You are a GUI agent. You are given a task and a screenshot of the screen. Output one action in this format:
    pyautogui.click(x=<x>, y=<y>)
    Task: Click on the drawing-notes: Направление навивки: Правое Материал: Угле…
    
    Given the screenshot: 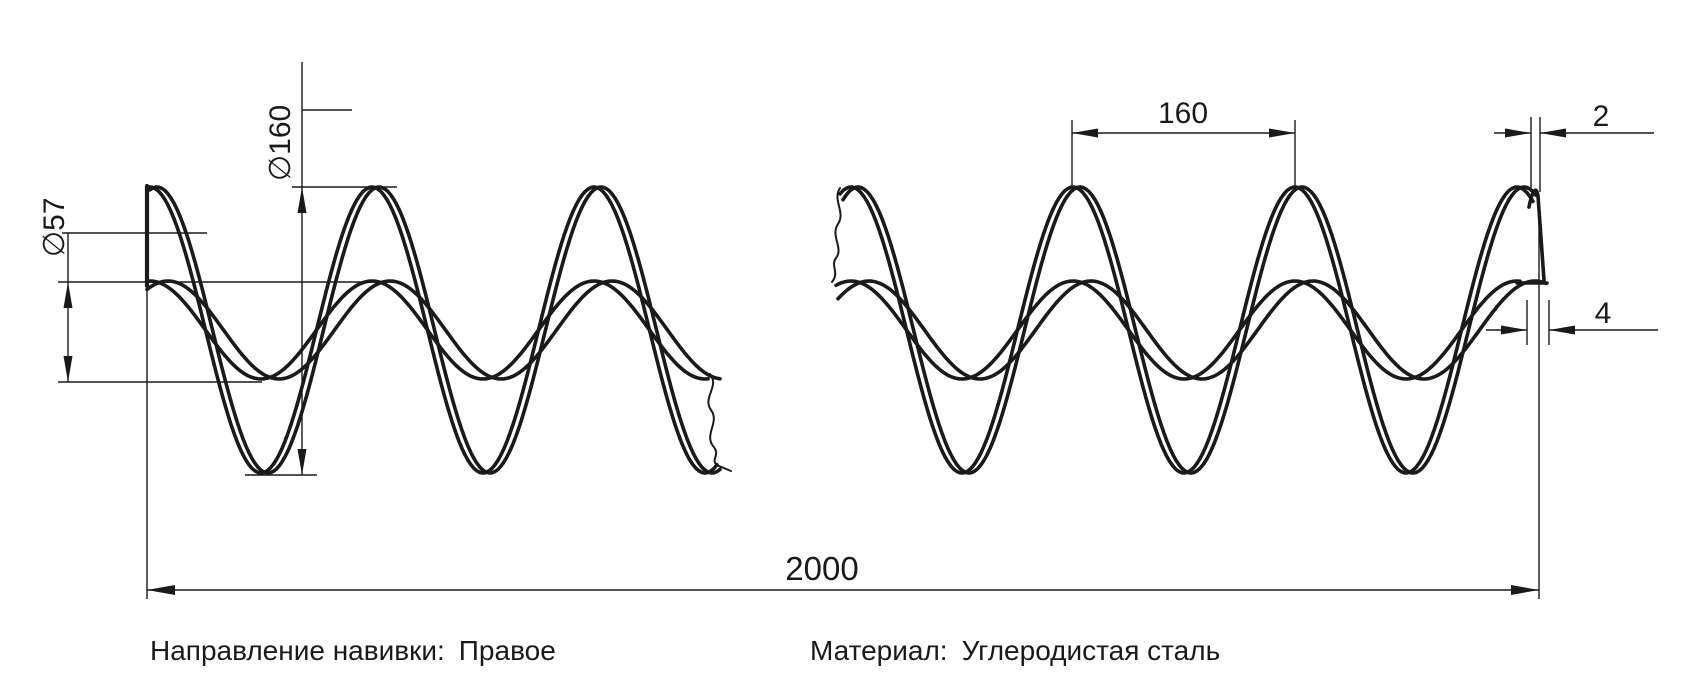 What is the action you would take?
    pyautogui.click(x=685, y=650)
    